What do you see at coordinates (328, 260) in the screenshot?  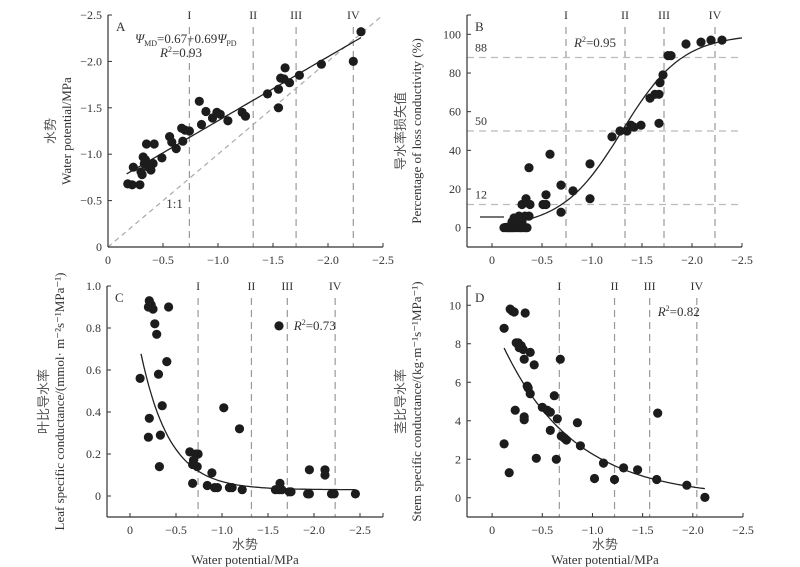 I see `x-tick-label: −2.0` at bounding box center [328, 260].